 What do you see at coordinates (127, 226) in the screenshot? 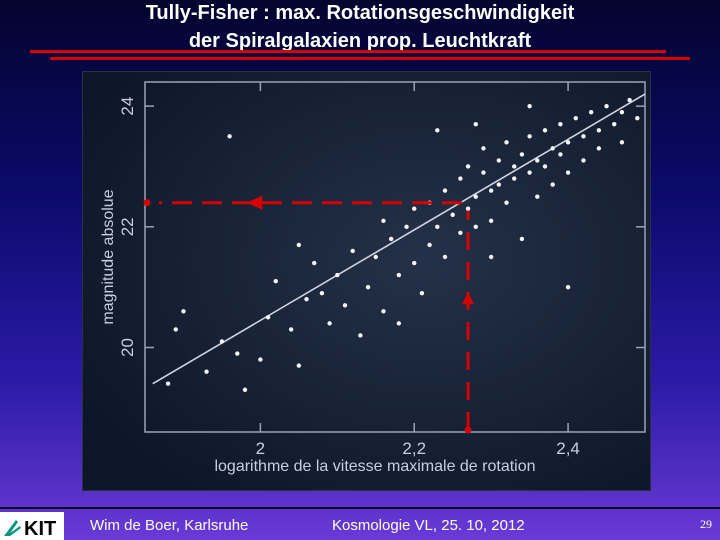
I see `y-tick-label: 22` at bounding box center [127, 226].